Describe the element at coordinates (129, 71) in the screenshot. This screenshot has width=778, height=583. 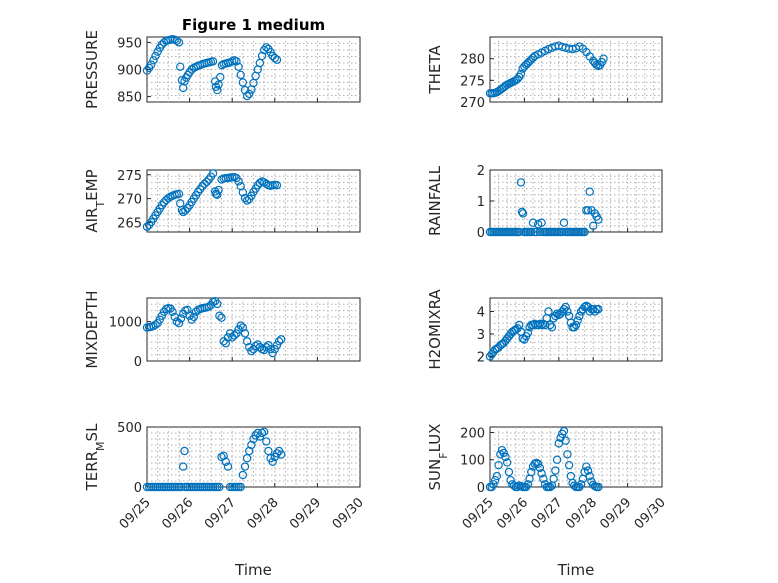
I see `y-tick-label: 900` at that location.